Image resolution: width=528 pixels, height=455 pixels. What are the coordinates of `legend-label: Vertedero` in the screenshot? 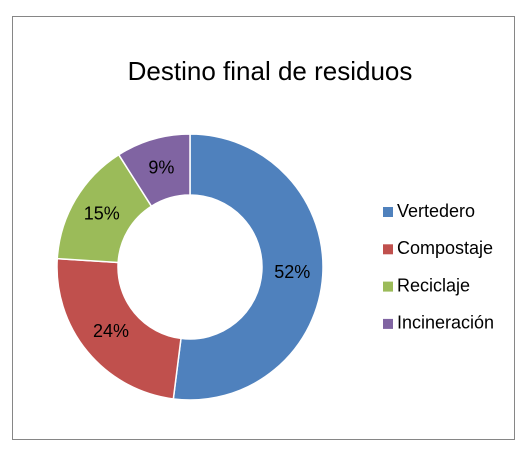 It's located at (436, 211).